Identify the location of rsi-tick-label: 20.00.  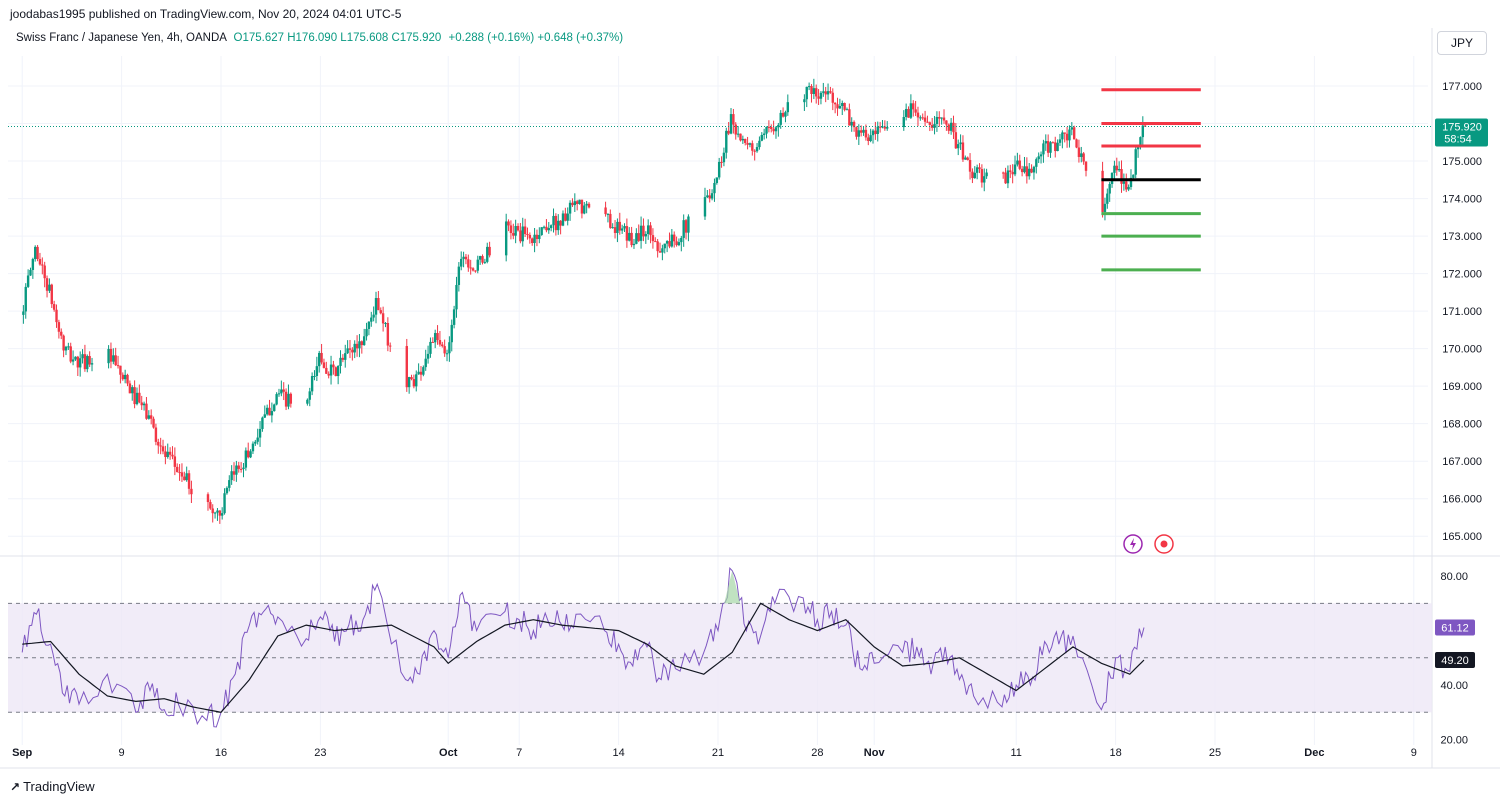
(1454, 741).